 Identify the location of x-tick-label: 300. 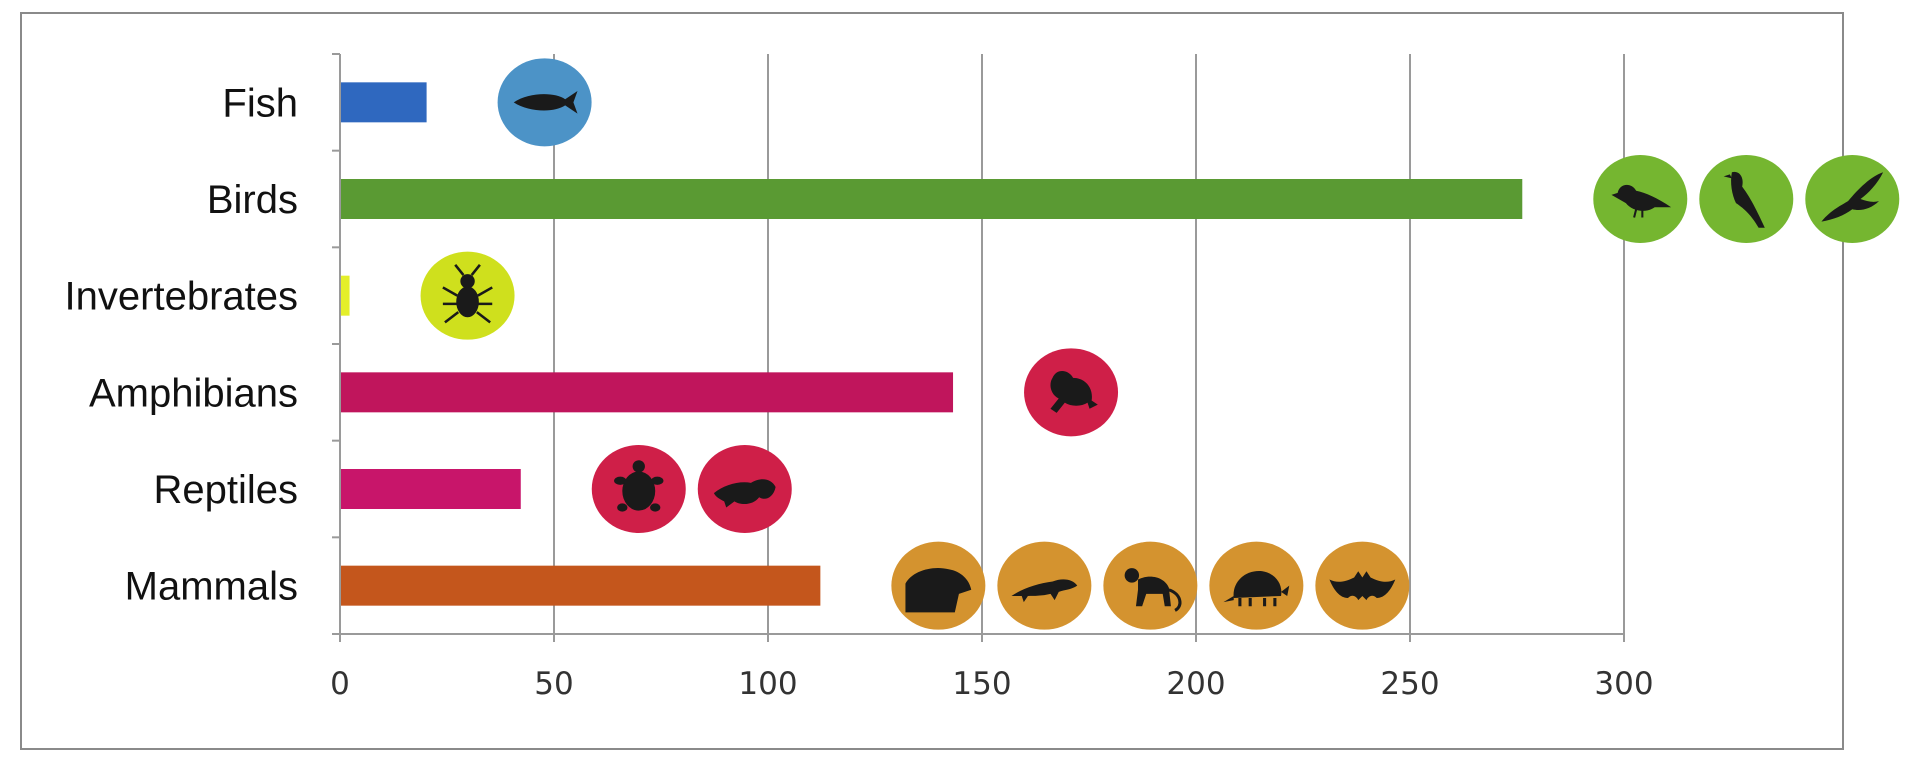
(1623, 684).